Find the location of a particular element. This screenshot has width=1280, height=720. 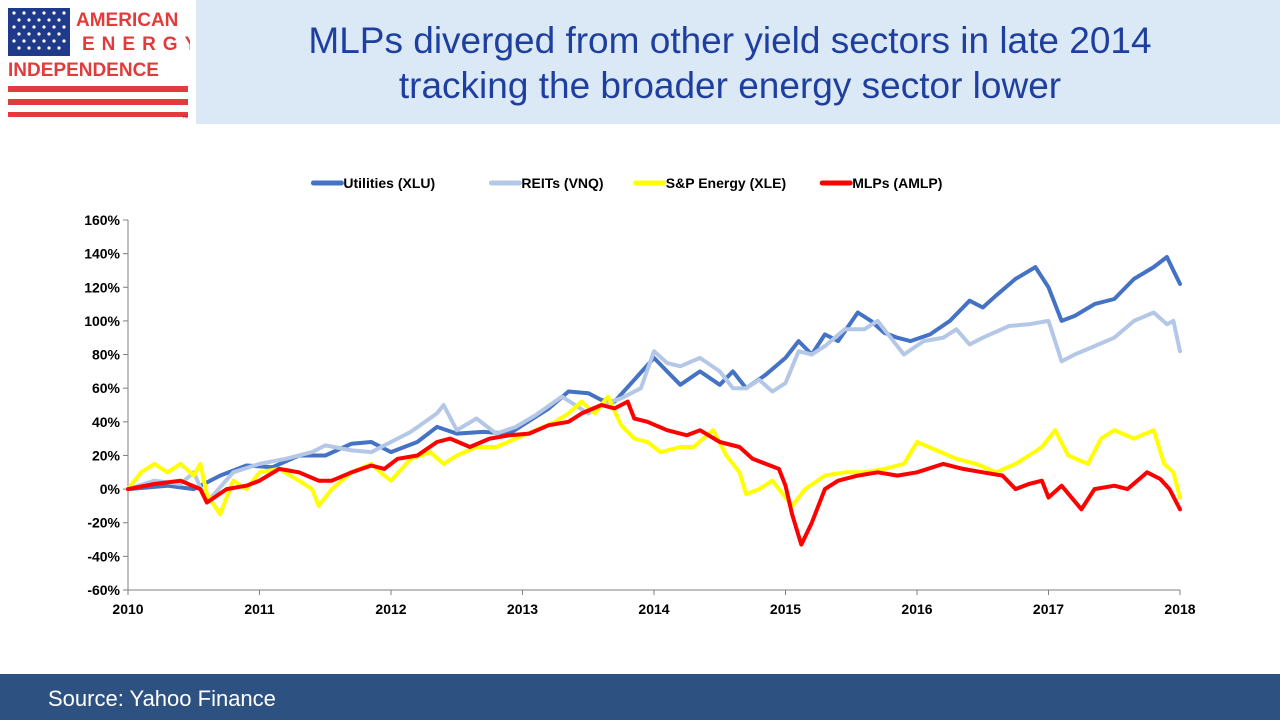

footer-bar: Source: Yahoo Finance is located at coordinates (640, 697).